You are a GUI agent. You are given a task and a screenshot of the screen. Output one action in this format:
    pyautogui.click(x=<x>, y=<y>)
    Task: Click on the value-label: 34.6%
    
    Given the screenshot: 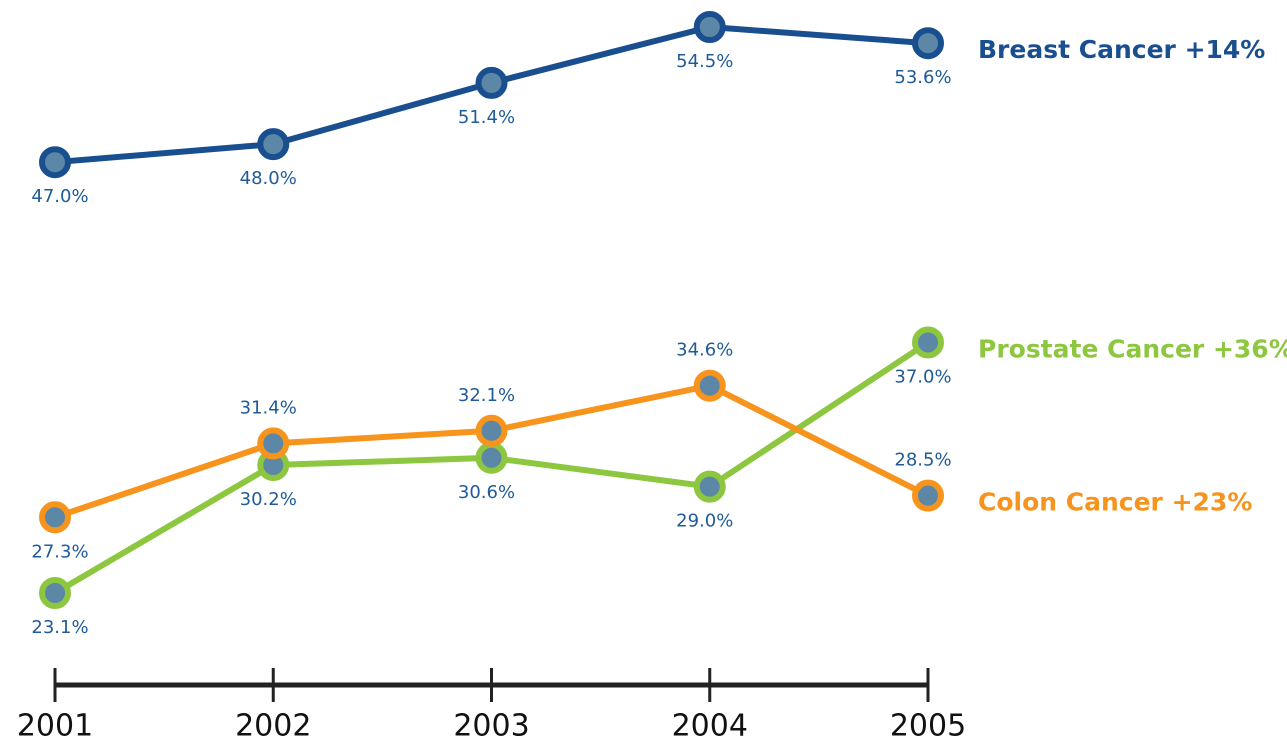 What is the action you would take?
    pyautogui.click(x=704, y=350)
    